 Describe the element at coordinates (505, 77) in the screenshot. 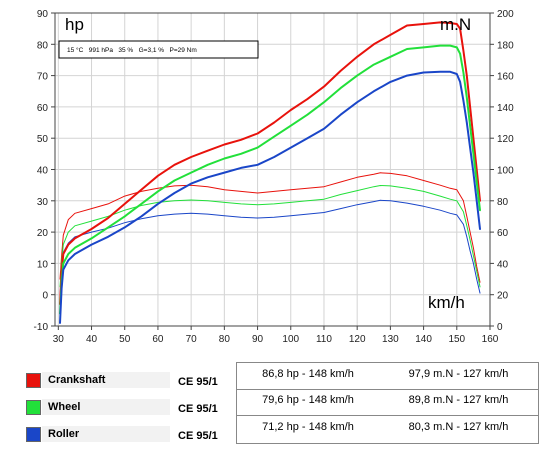

I see `right-tick-label: 160` at that location.